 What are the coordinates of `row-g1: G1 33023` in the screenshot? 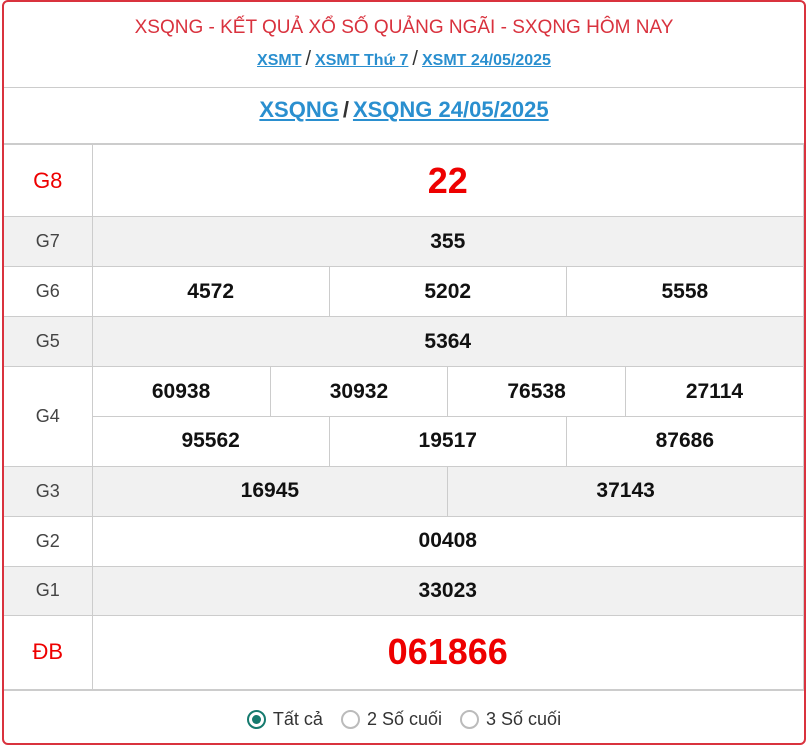 It's located at (404, 590).